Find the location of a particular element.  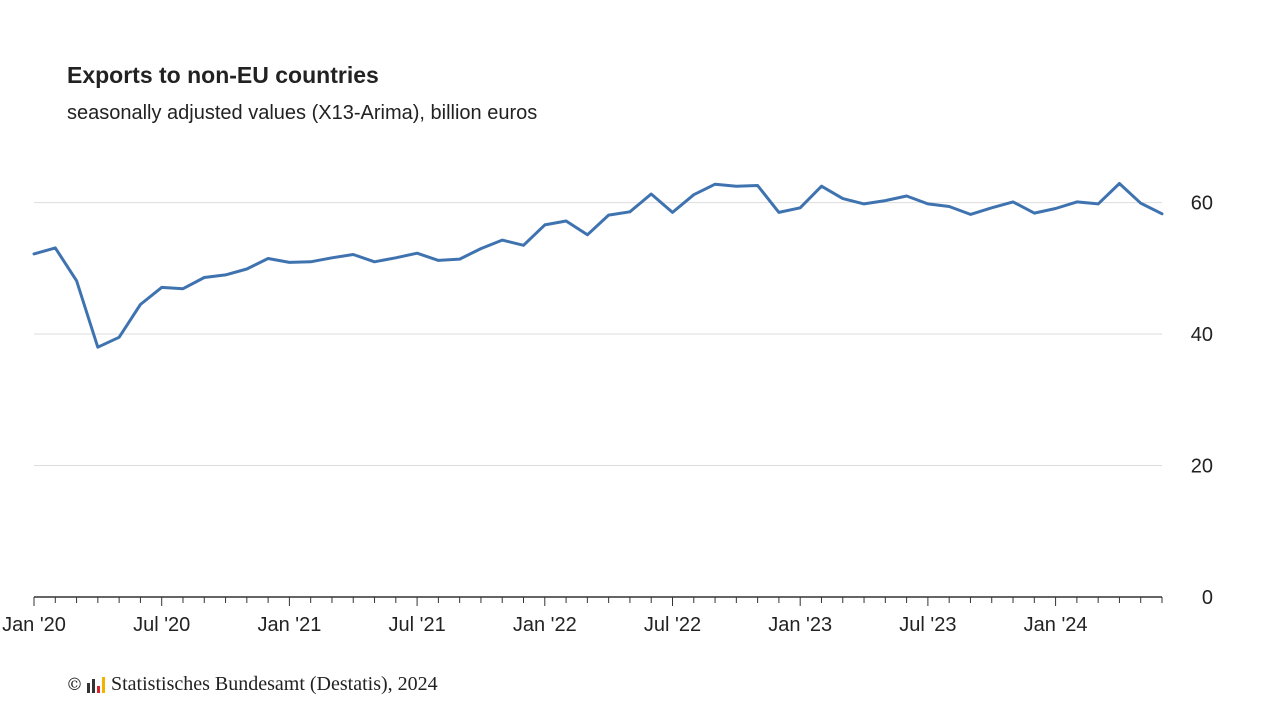

source-text: Statistisches Bundesamt (Destatis), 2024 is located at coordinates (274, 684).